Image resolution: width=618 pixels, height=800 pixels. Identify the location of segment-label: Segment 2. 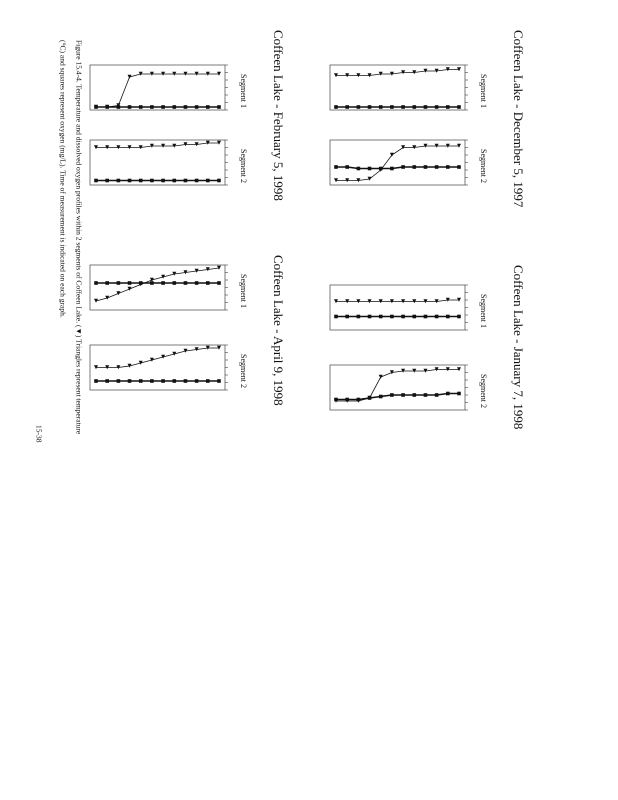
(483, 391).